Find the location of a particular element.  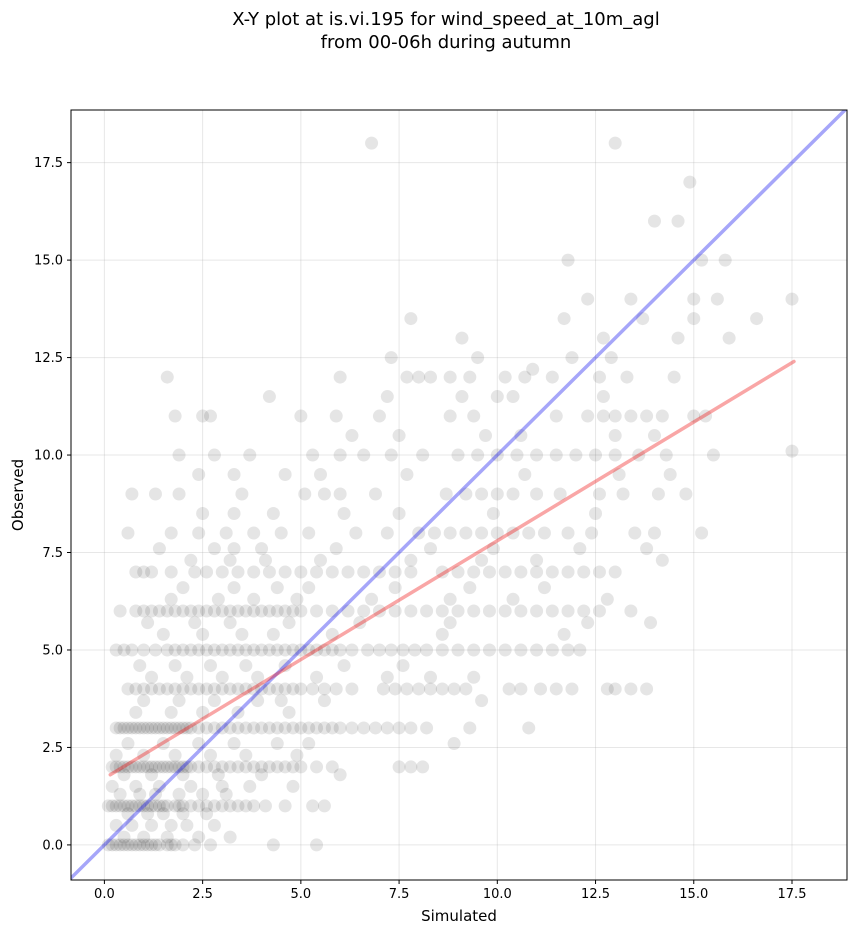

y-tick-label: 2.5 is located at coordinates (52, 748).